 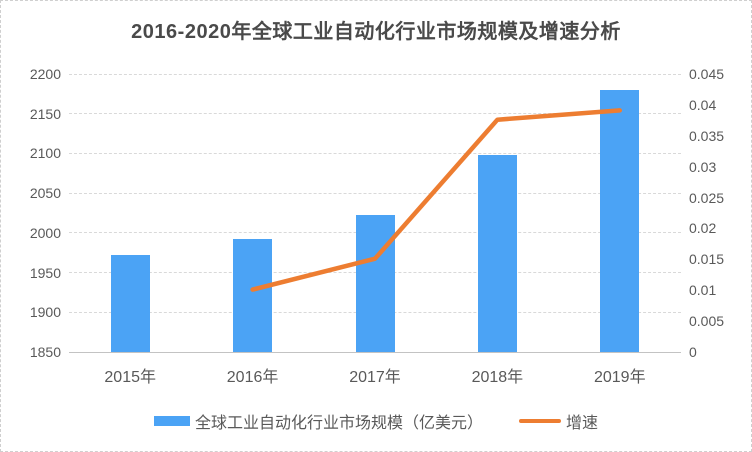 I want to click on right-axis-tick-label: 0.03, so click(x=703, y=166).